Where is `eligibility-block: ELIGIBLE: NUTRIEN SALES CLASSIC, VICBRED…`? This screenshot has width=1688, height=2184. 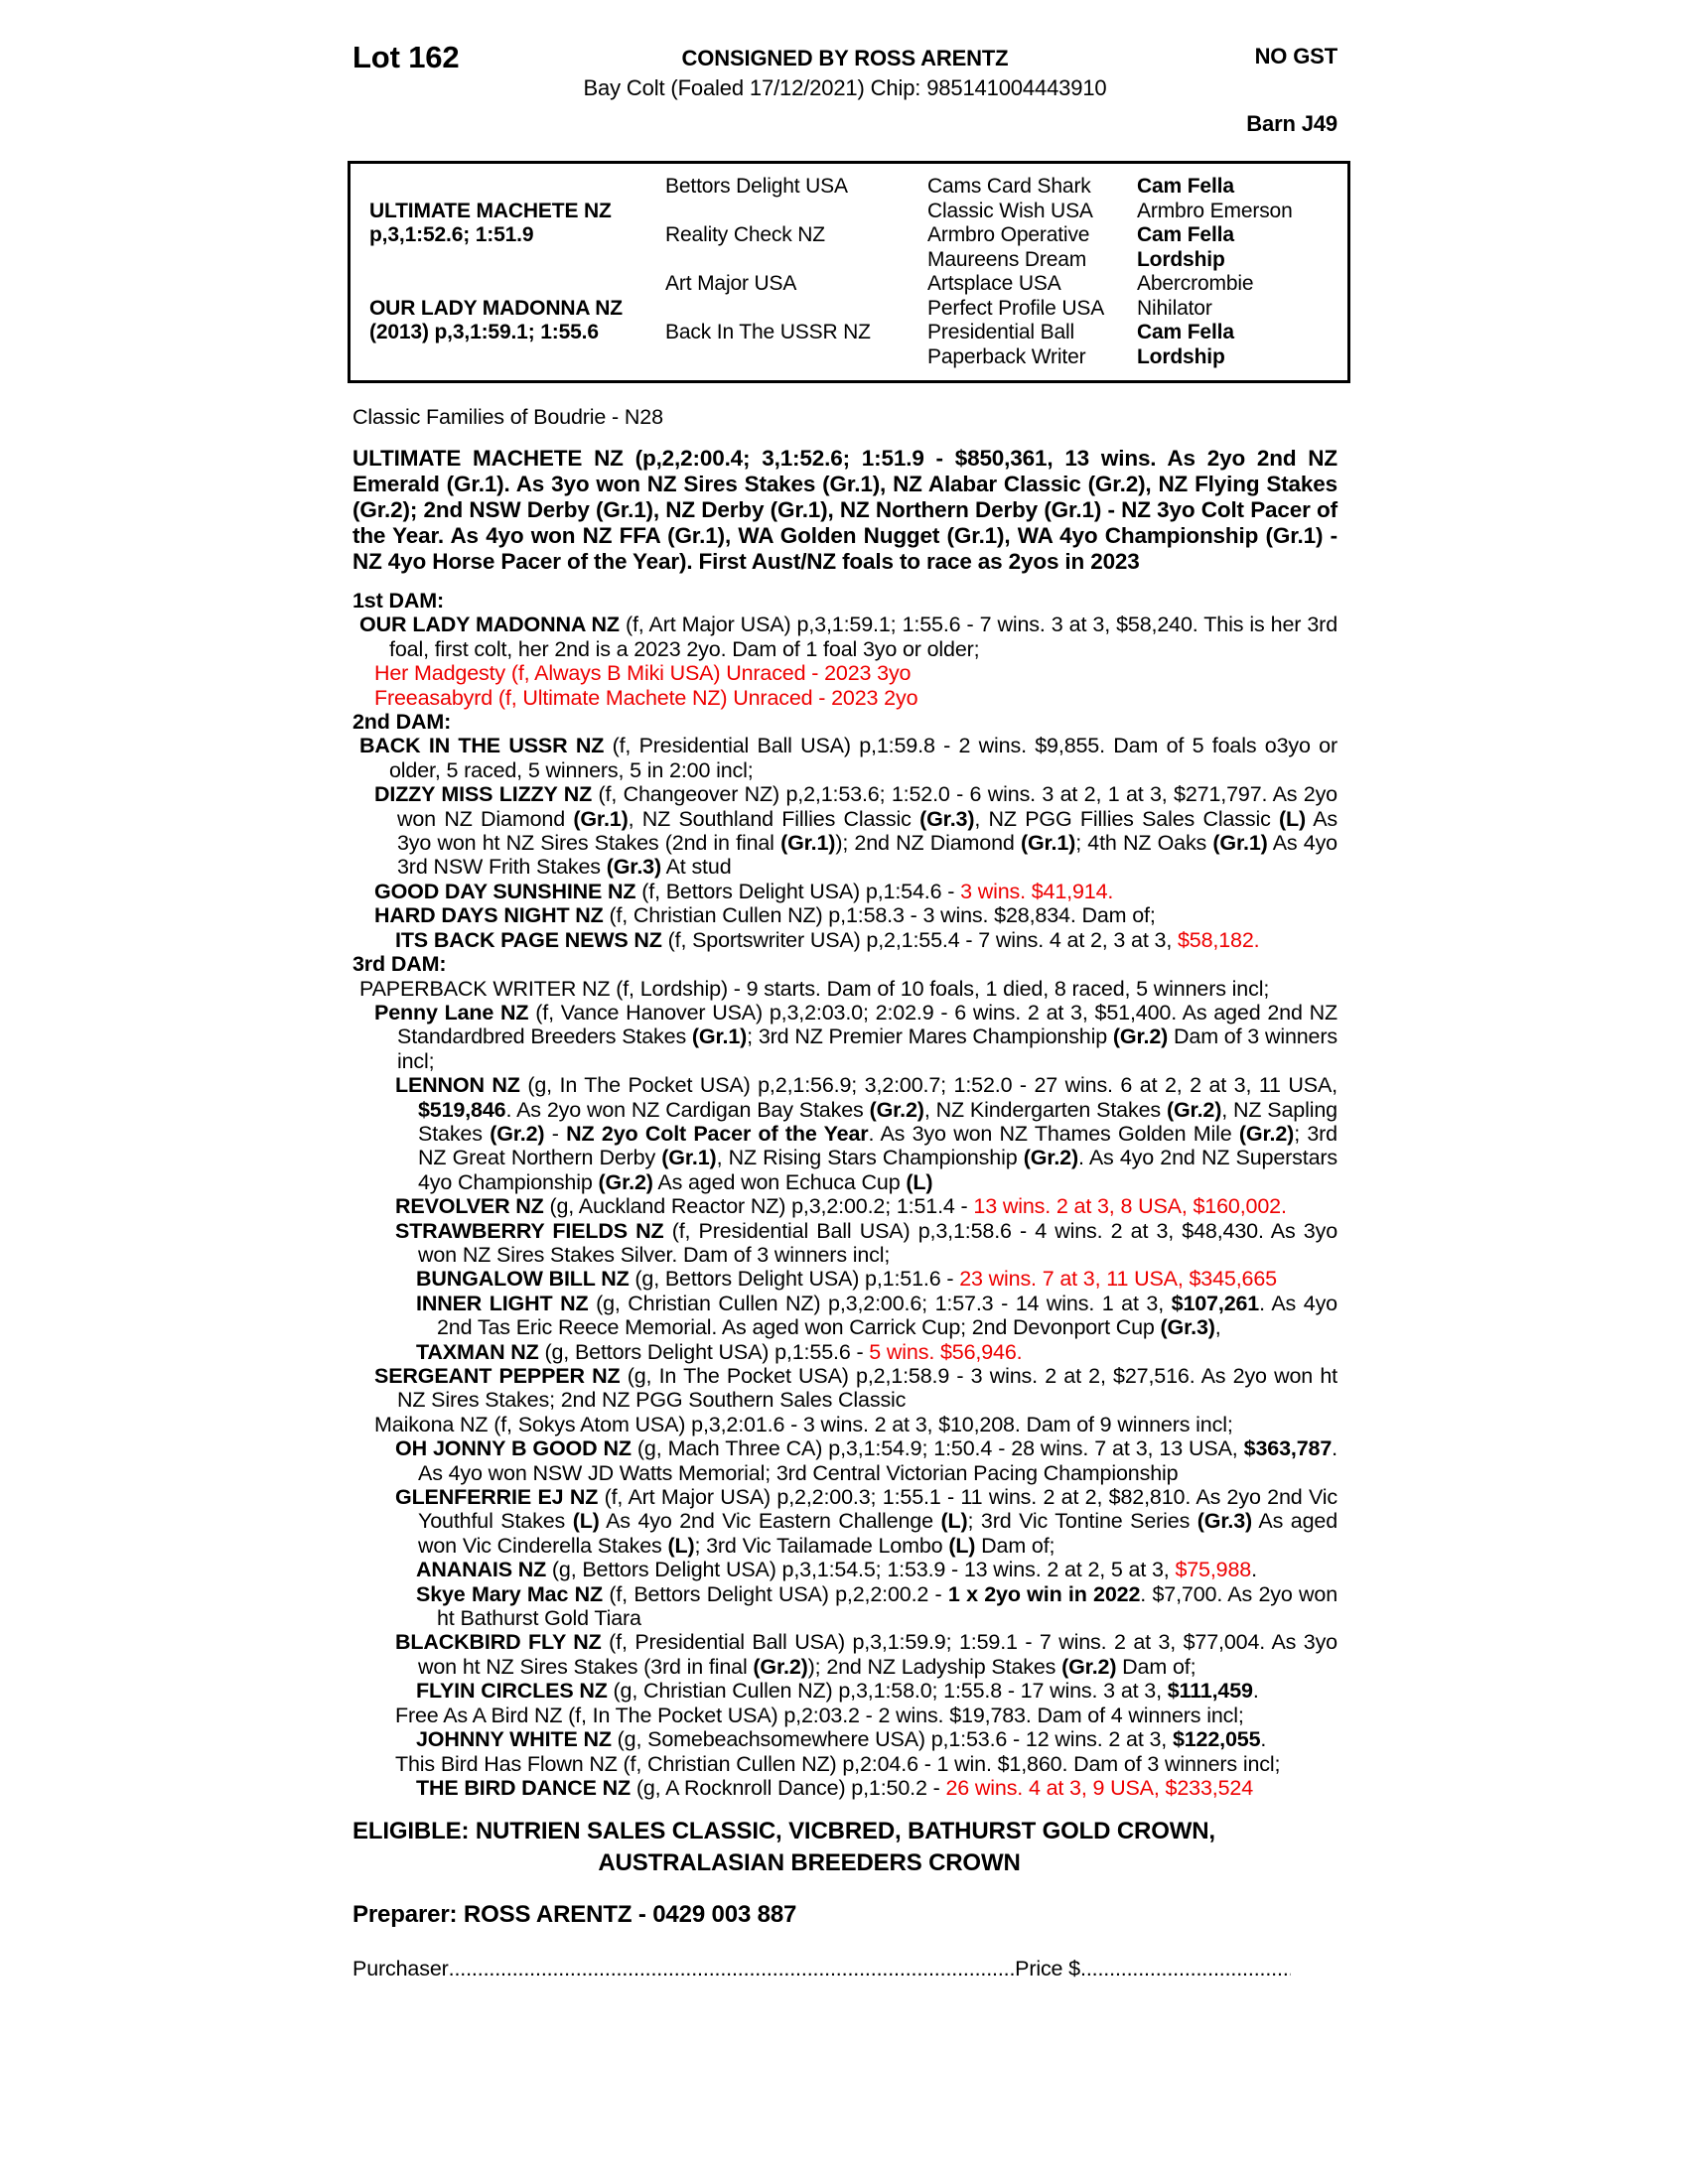 eligibility-block: ELIGIBLE: NUTRIEN SALES CLASSIC, VICBRED… is located at coordinates (844, 1847).